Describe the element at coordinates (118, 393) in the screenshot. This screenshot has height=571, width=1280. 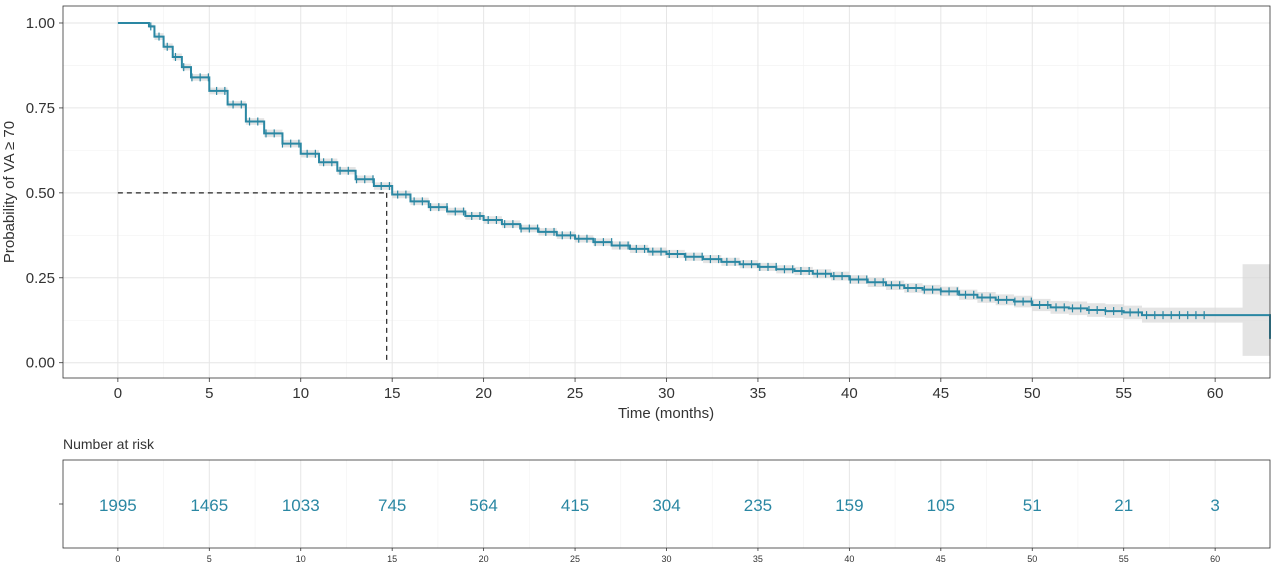
I see `x-tick-label: 0` at that location.